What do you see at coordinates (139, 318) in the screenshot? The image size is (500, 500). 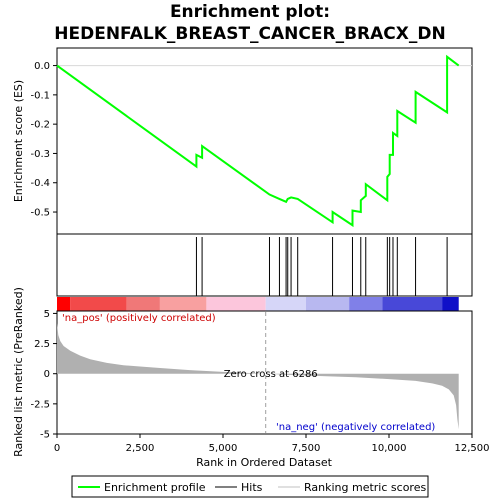 I see `pos-correlated-label: 'na_pos' (positively correlated)` at bounding box center [139, 318].